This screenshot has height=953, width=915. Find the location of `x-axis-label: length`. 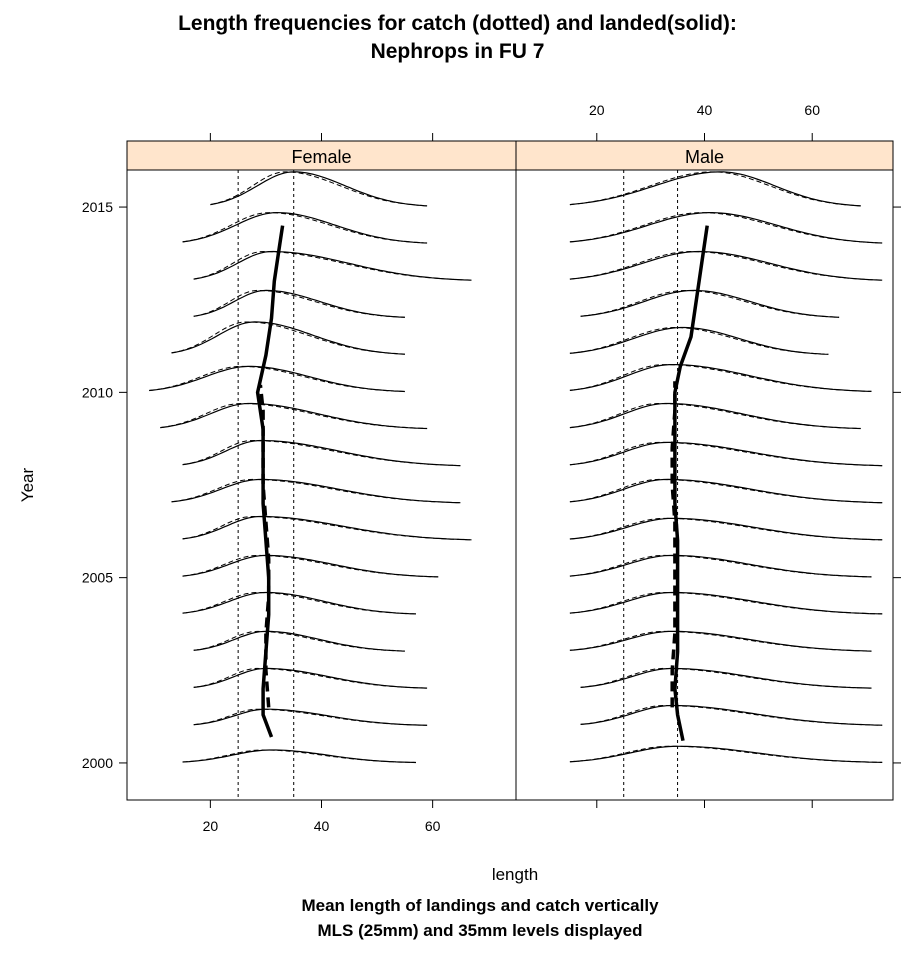

x-axis-label: length is located at coordinates (515, 874).